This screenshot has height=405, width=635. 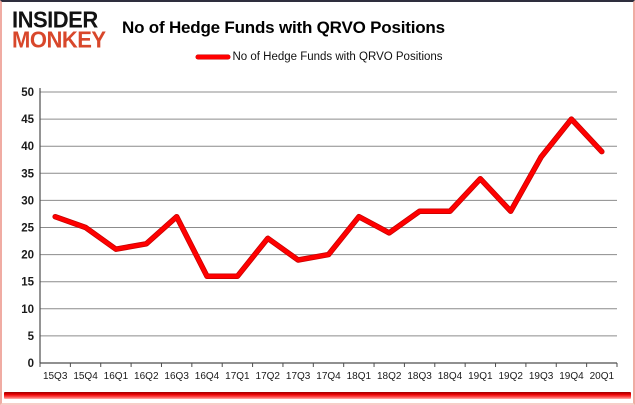 I want to click on y-axis-tick-label: 5, so click(x=31, y=337).